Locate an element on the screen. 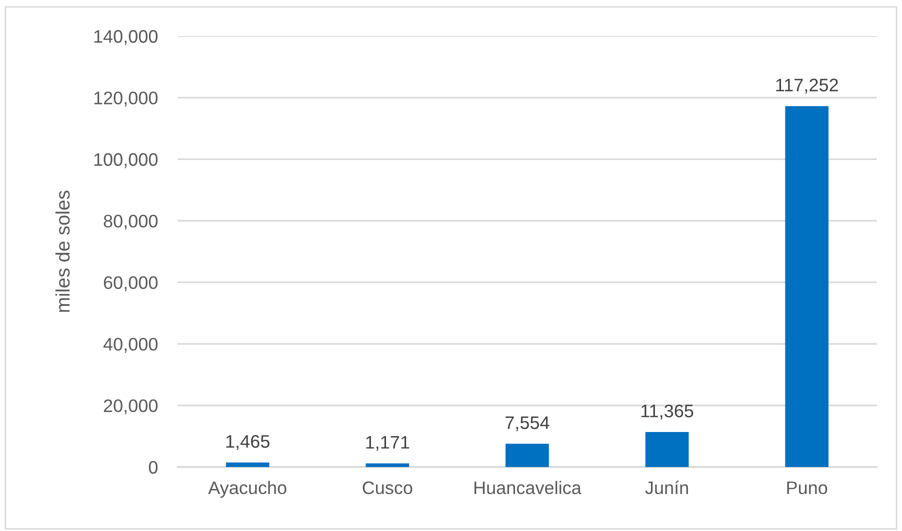 The image size is (902, 531). y-tick-label: 100,000 is located at coordinates (126, 160).